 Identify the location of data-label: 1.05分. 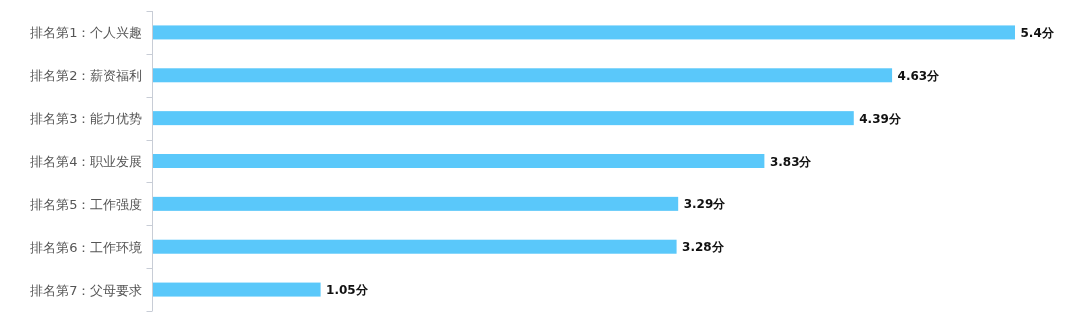
(347, 290).